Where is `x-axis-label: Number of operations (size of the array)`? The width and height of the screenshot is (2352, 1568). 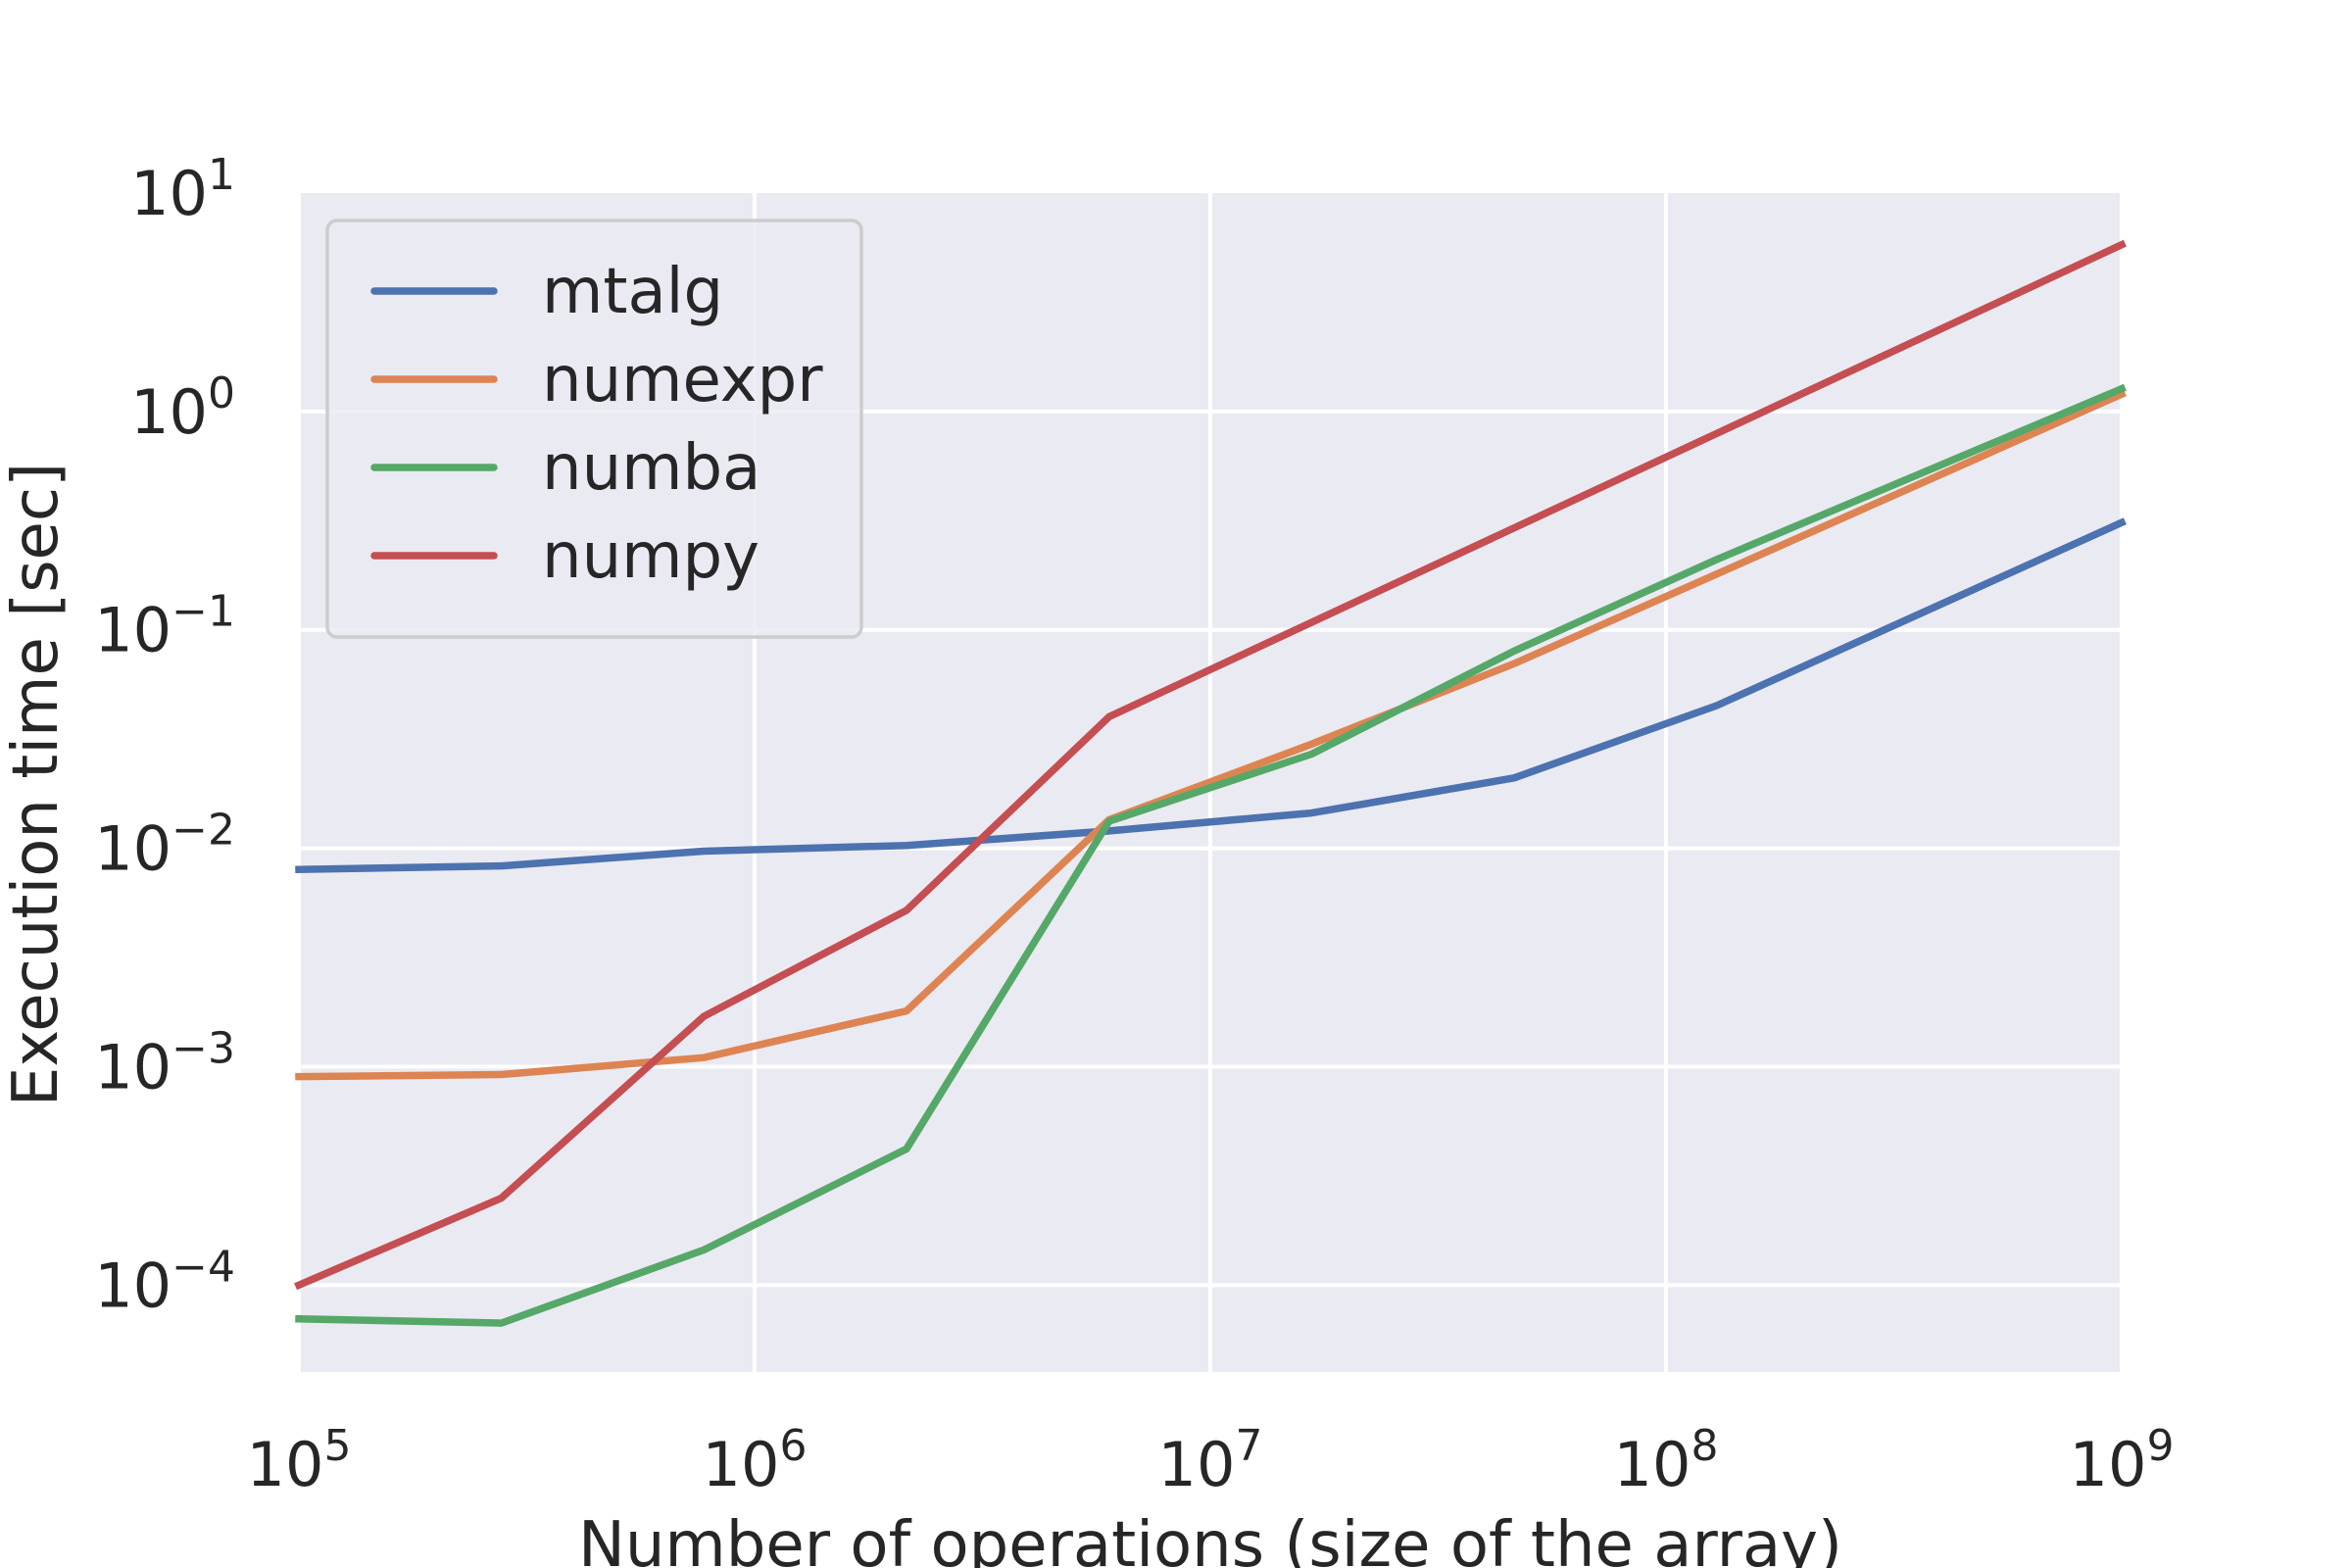 x-axis-label: Number of operations (size of the array) is located at coordinates (1210, 1538).